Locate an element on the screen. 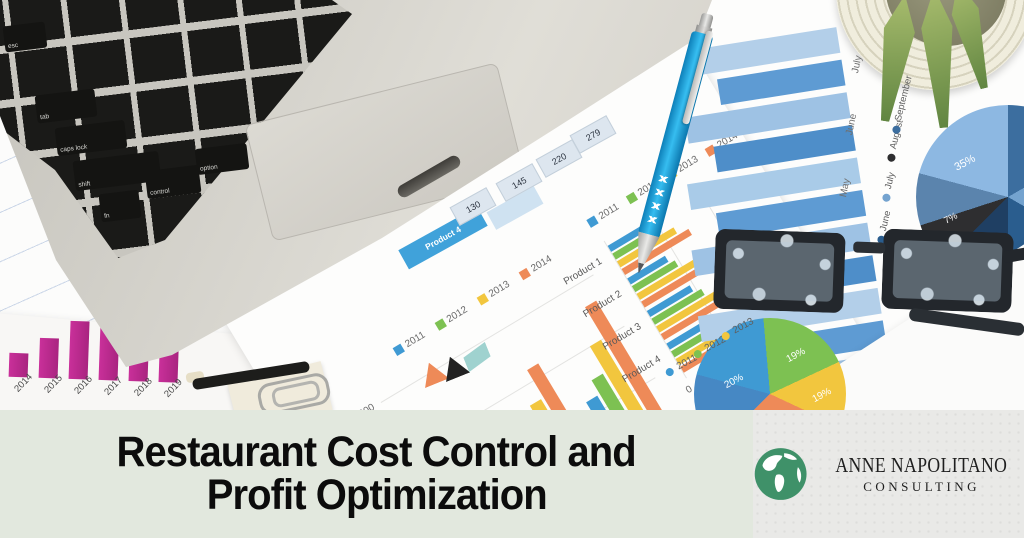 Image resolution: width=1024 pixels, height=538 pixels. eyeglasses is located at coordinates (868, 284).